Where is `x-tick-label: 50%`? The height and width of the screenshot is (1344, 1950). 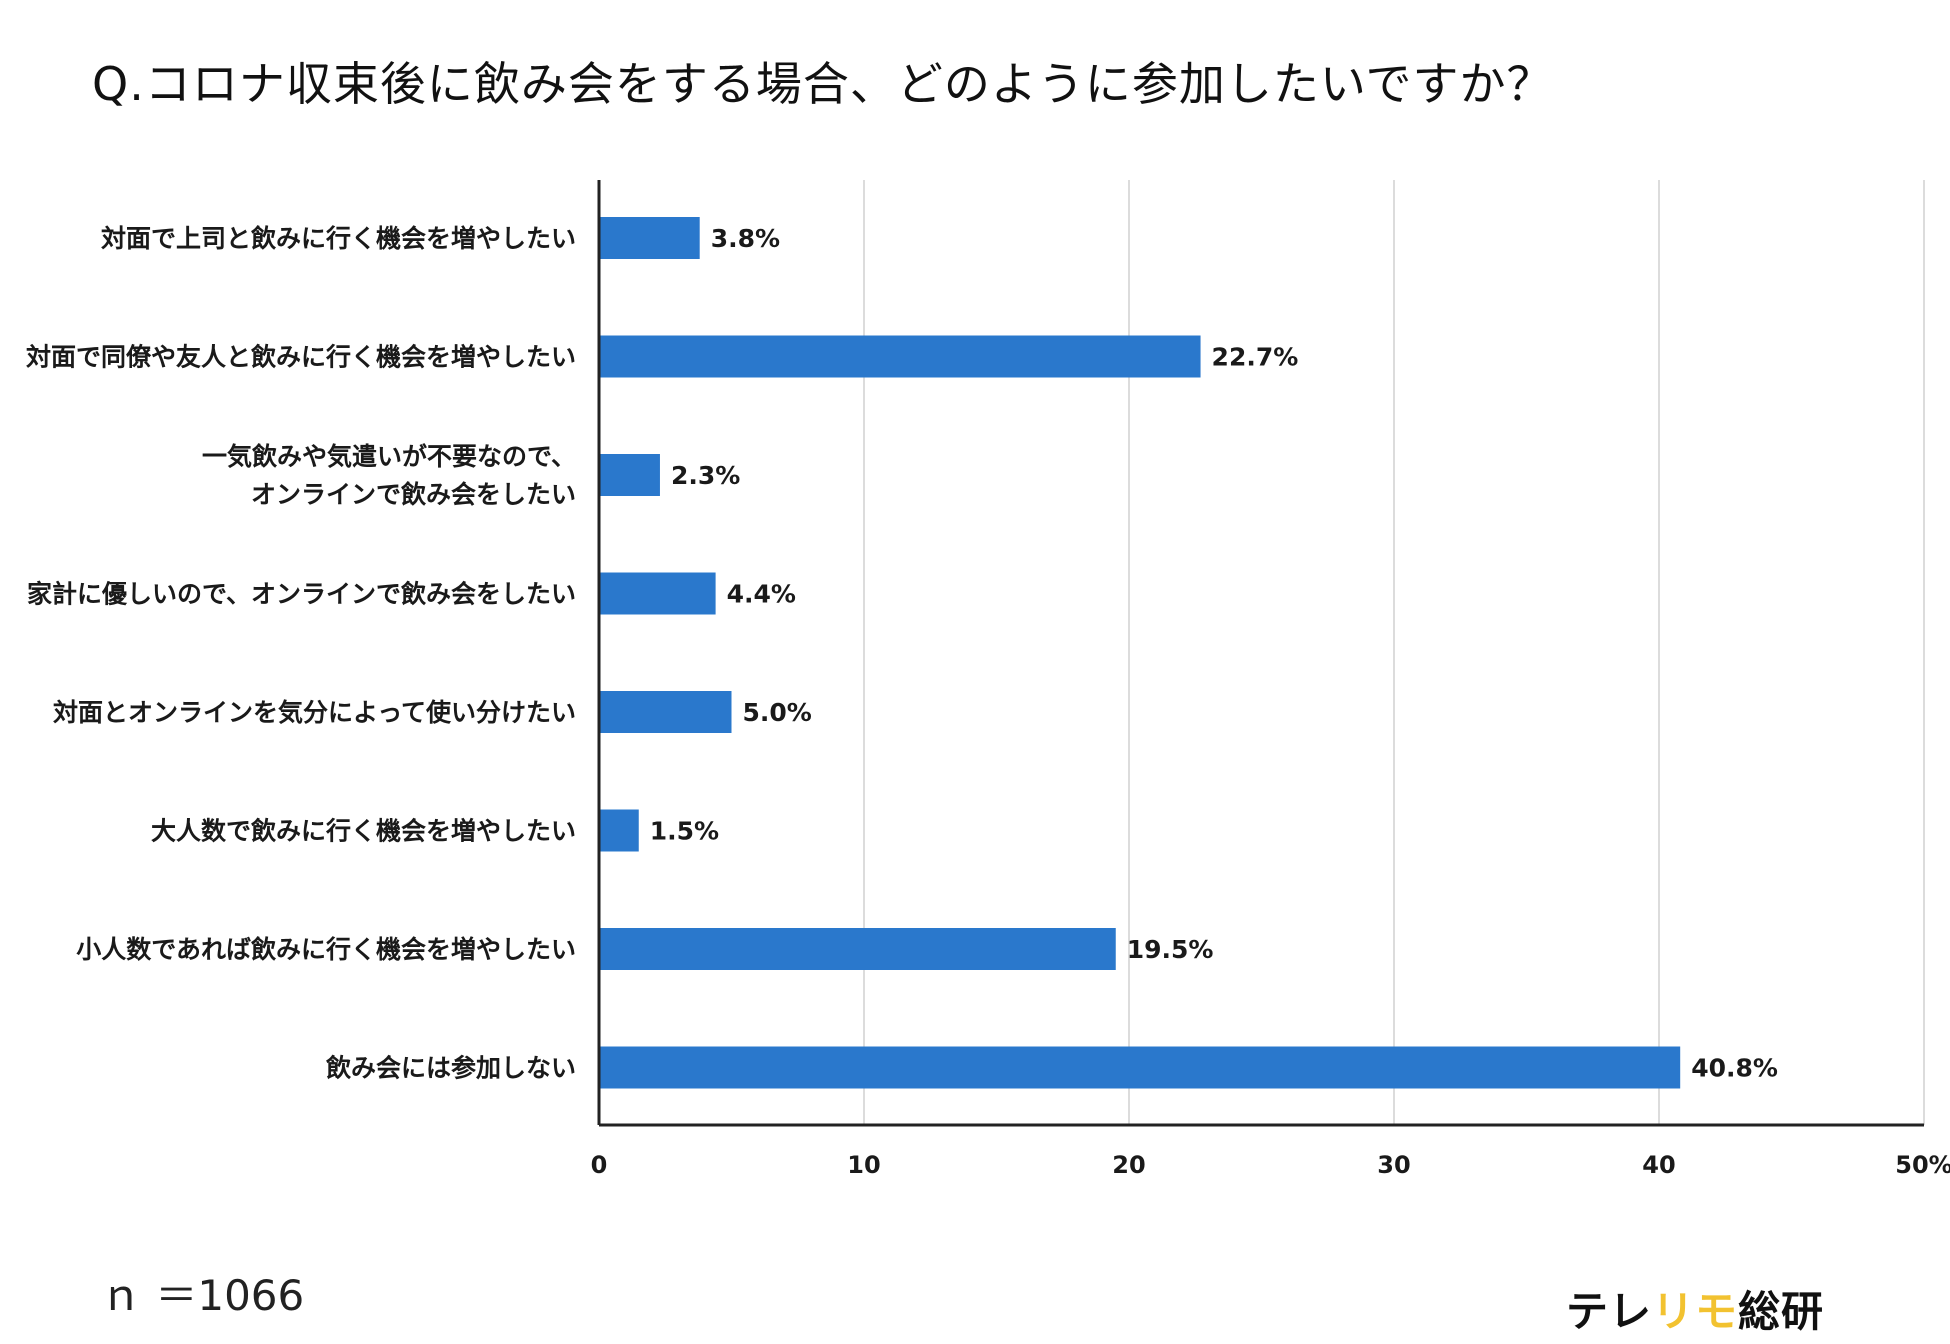
x-tick-label: 50% is located at coordinates (1922, 1165).